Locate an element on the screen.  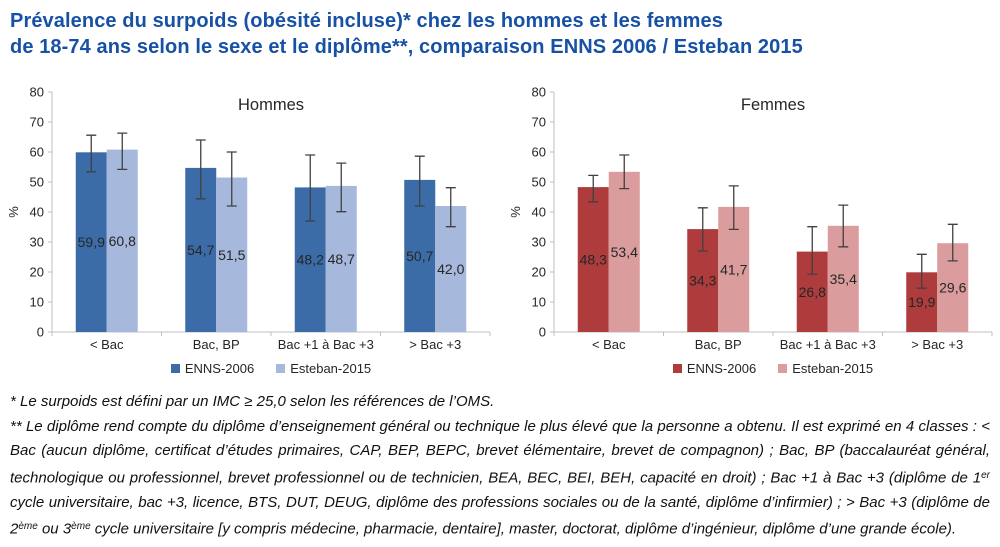
bar-value-label: 54,7 is located at coordinates (200, 250).